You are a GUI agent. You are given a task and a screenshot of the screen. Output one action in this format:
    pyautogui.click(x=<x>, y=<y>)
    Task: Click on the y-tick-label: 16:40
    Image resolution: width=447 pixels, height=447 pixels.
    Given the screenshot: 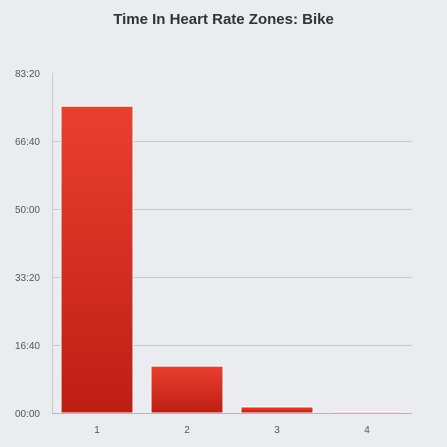 What is the action you would take?
    pyautogui.click(x=27, y=346)
    